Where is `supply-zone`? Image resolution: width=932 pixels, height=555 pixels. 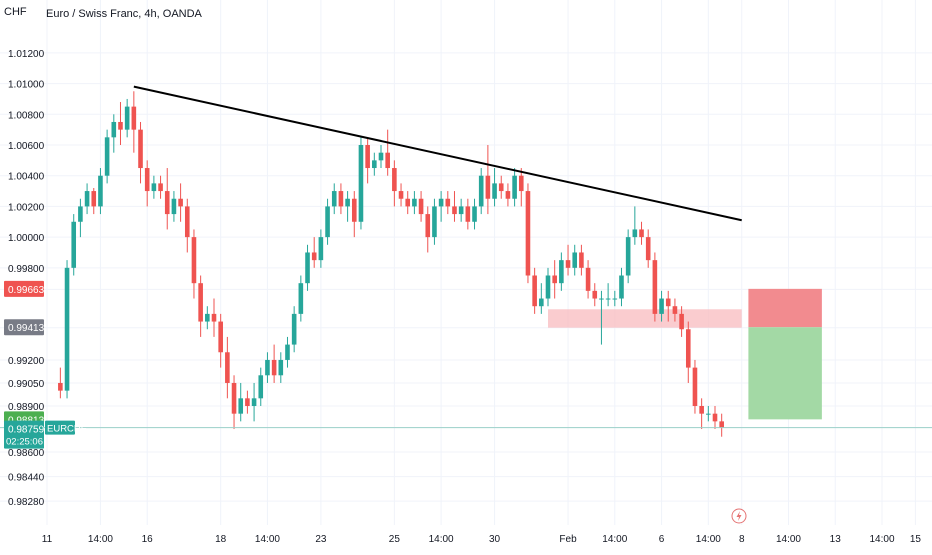
supply-zone is located at coordinates (645, 318).